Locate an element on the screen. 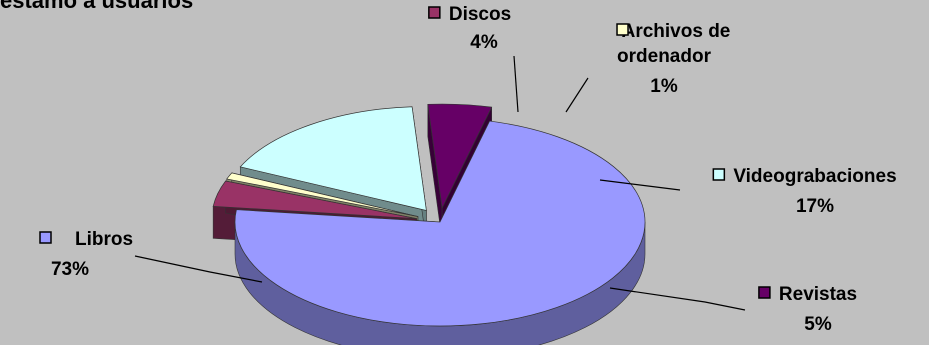  data-label-discos: Discos 4% is located at coordinates (473, 58).